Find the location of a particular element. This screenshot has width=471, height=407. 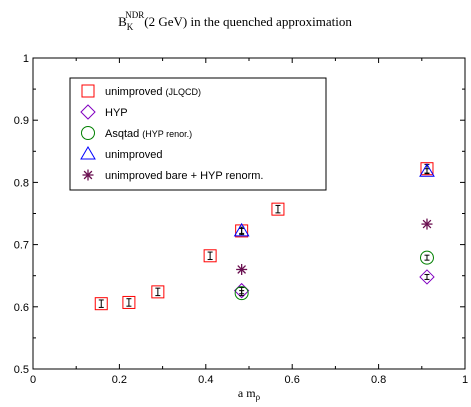

legend-marker-star is located at coordinates (88, 175).